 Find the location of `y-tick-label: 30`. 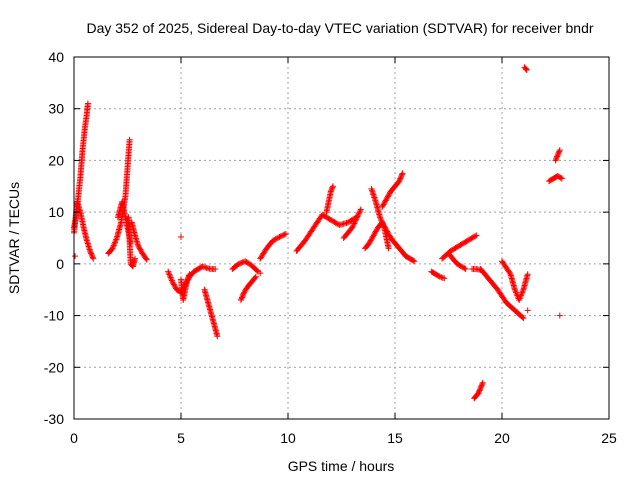

y-tick-label: 30 is located at coordinates (56, 109).